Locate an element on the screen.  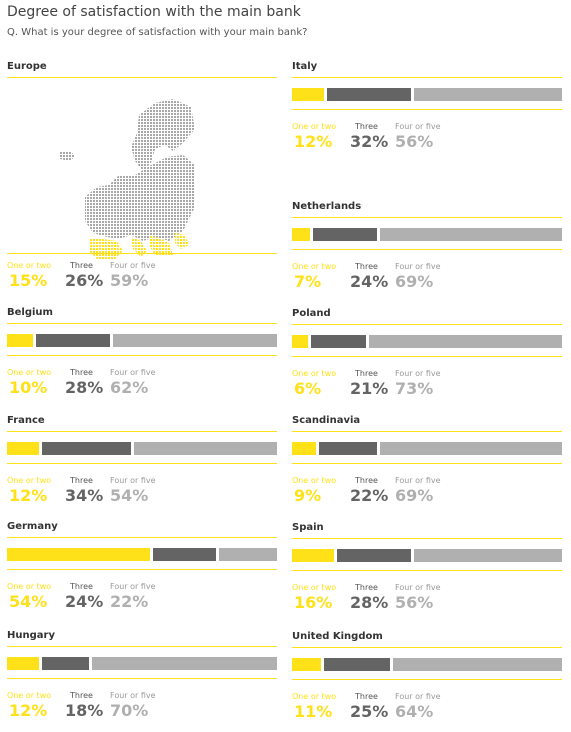
data-label-one-or-two: 54% is located at coordinates (28, 601).